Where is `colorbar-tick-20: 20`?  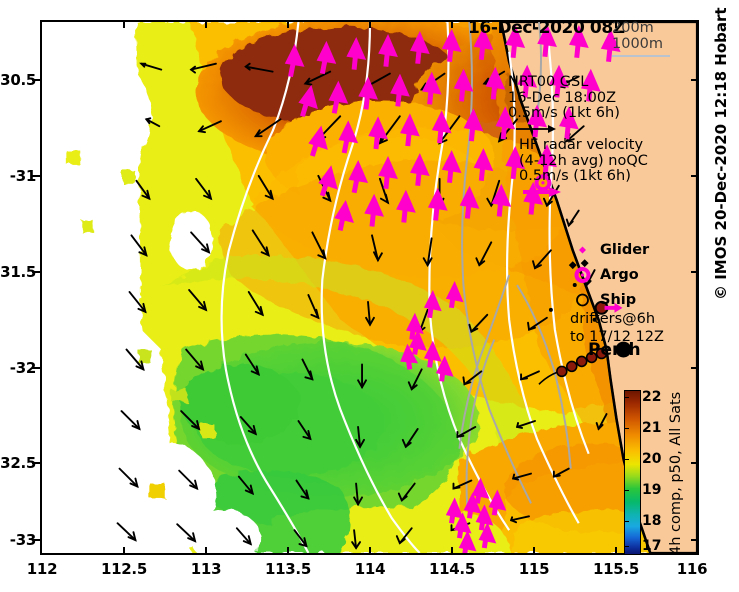
colorbar-tick-20: 20 is located at coordinates (652, 459).